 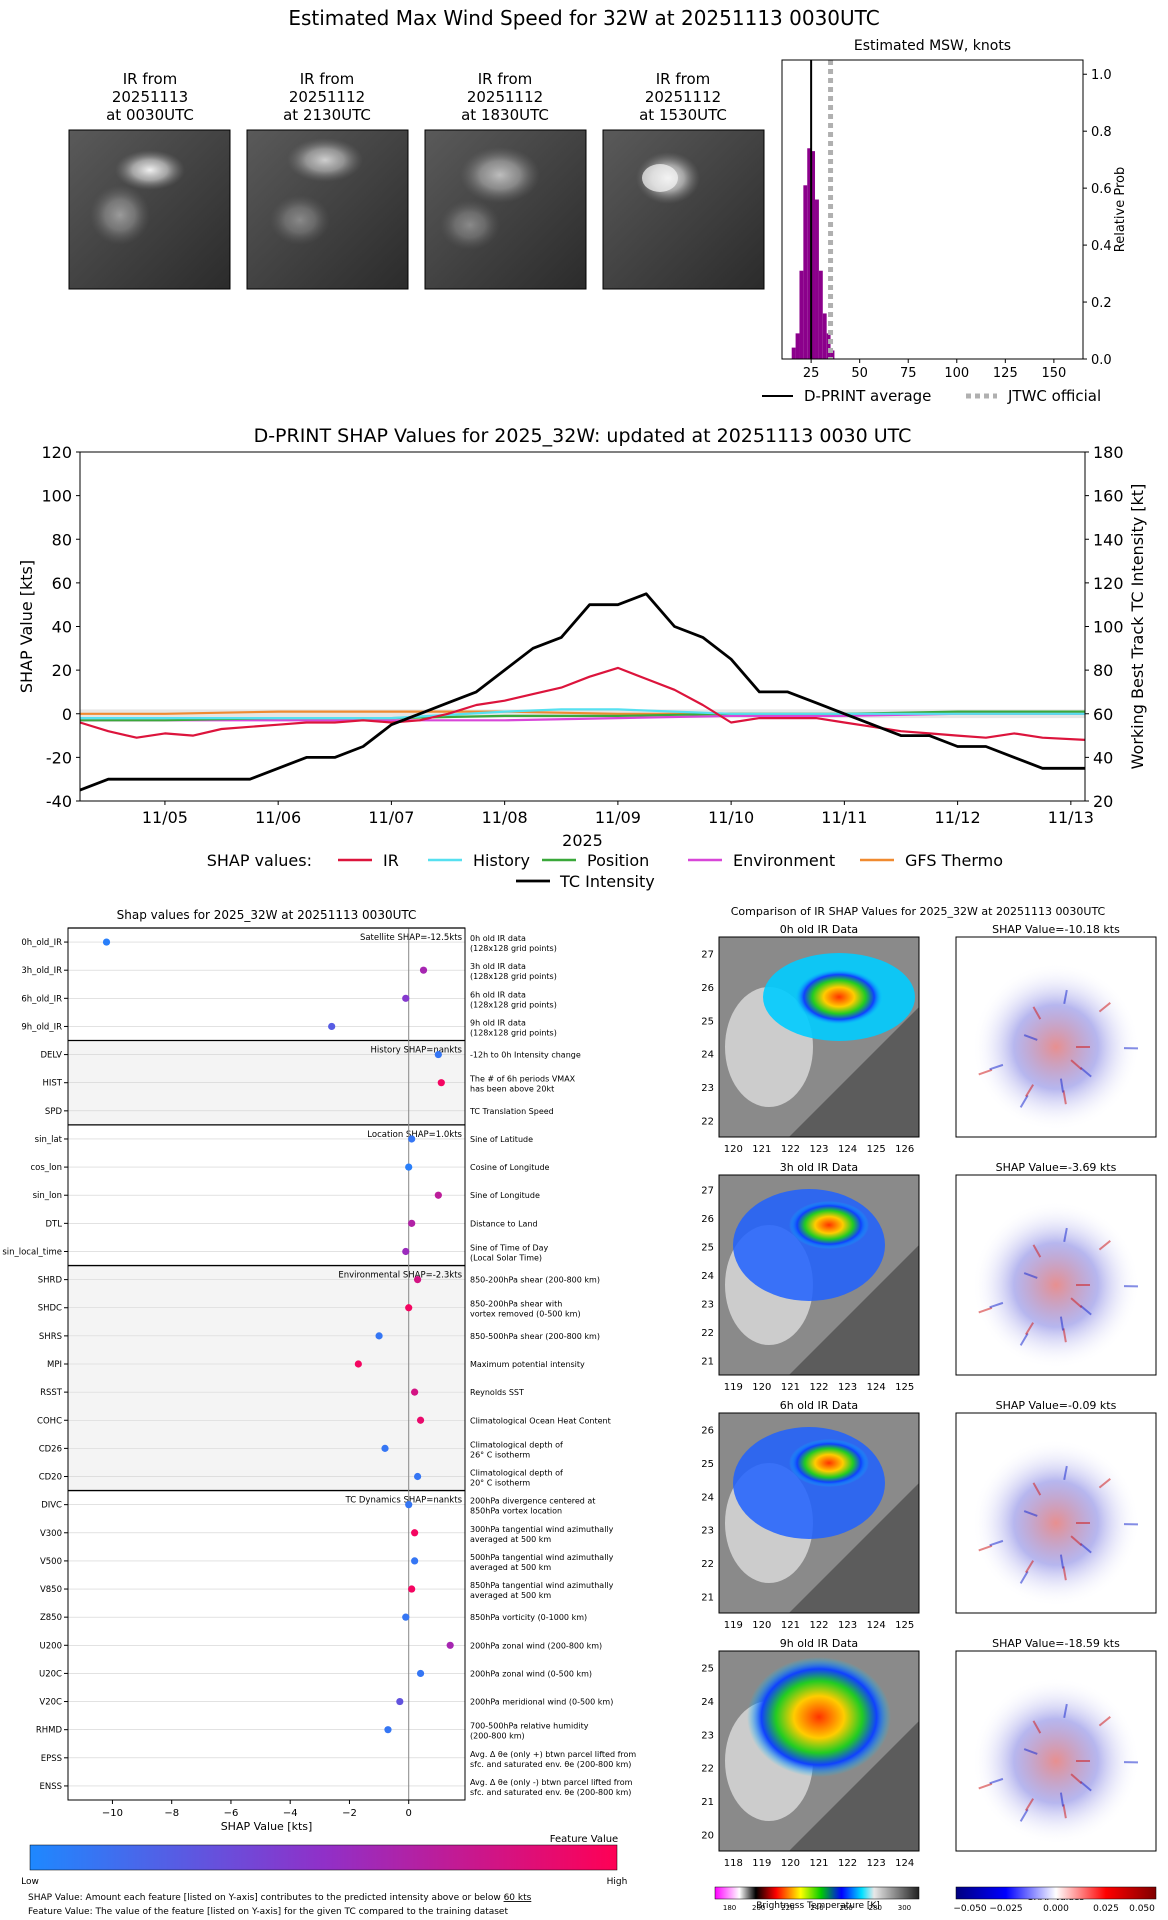 What do you see at coordinates (761, 1149) in the screenshot?
I see `ir-map-lon-label: 121` at bounding box center [761, 1149].